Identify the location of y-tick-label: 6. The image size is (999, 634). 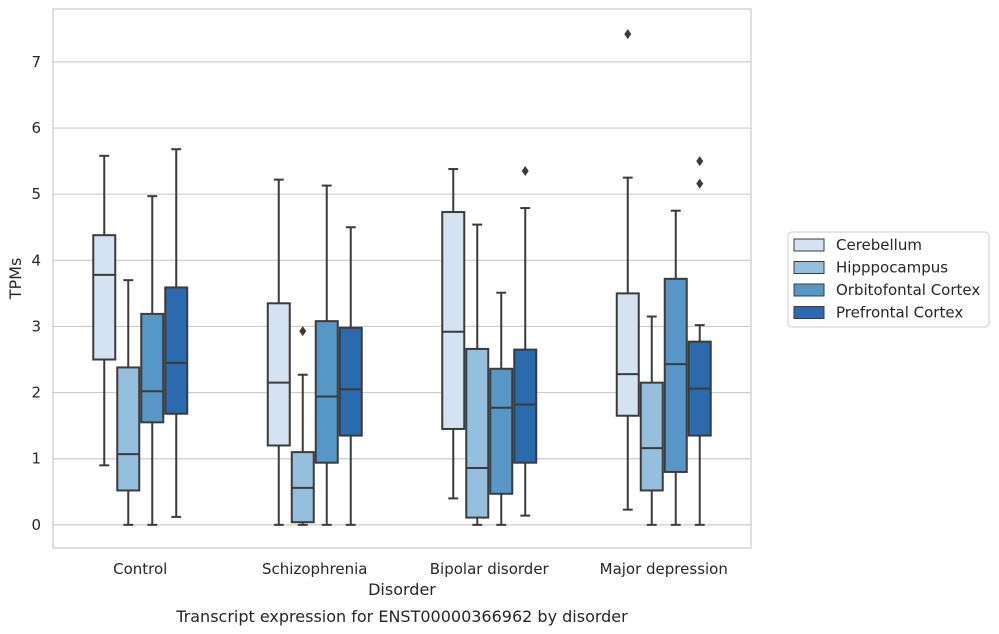
(36, 128).